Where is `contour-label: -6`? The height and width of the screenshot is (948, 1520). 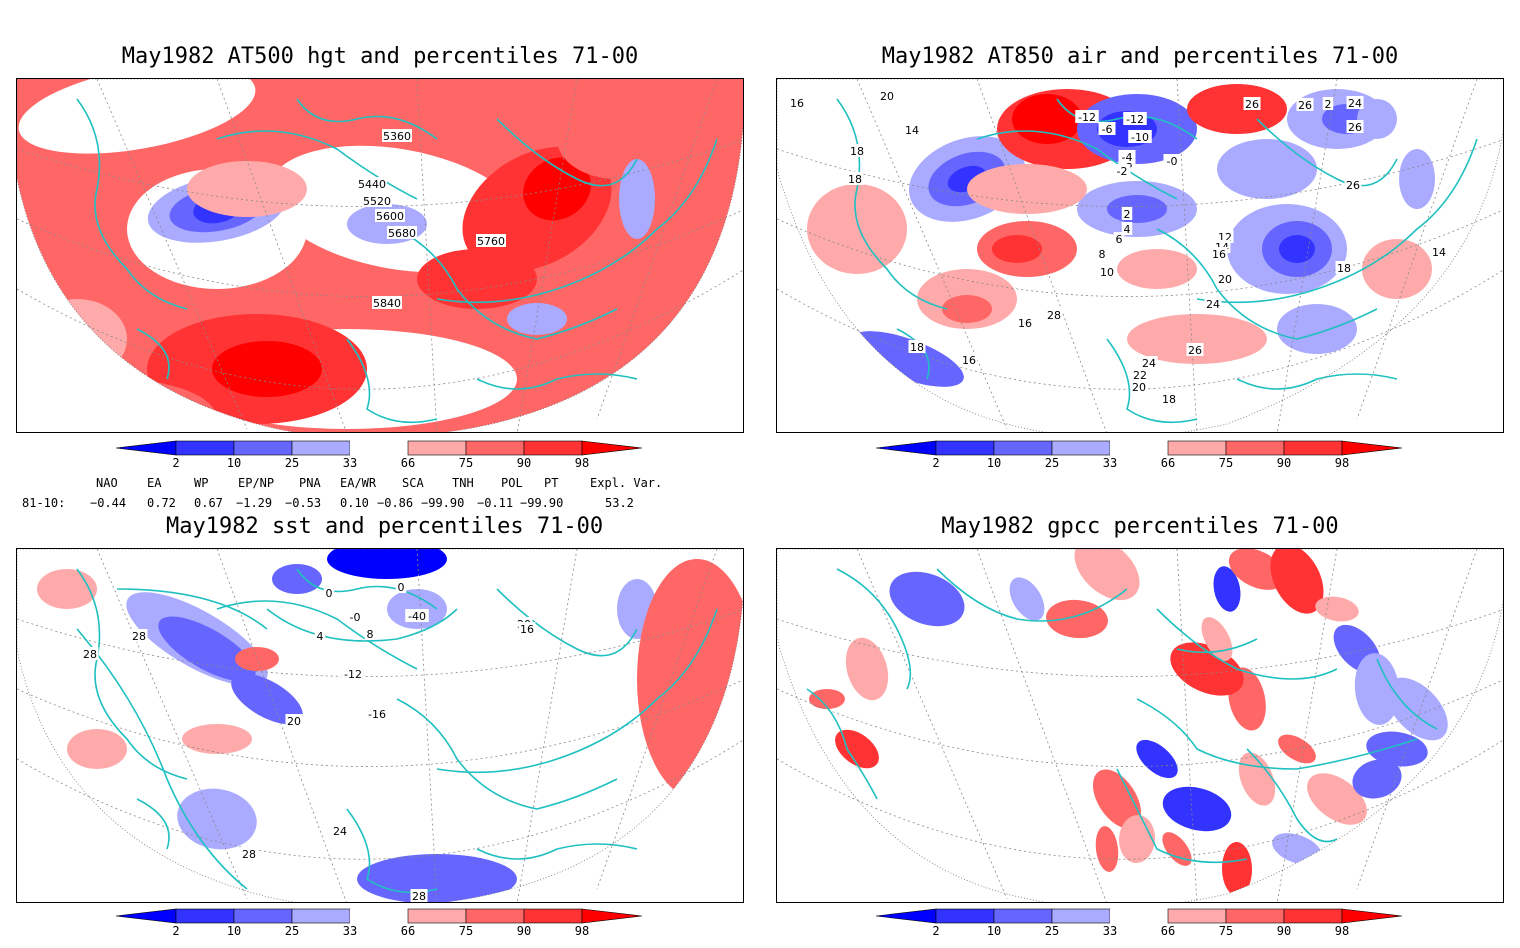
contour-label: -6 is located at coordinates (1107, 129).